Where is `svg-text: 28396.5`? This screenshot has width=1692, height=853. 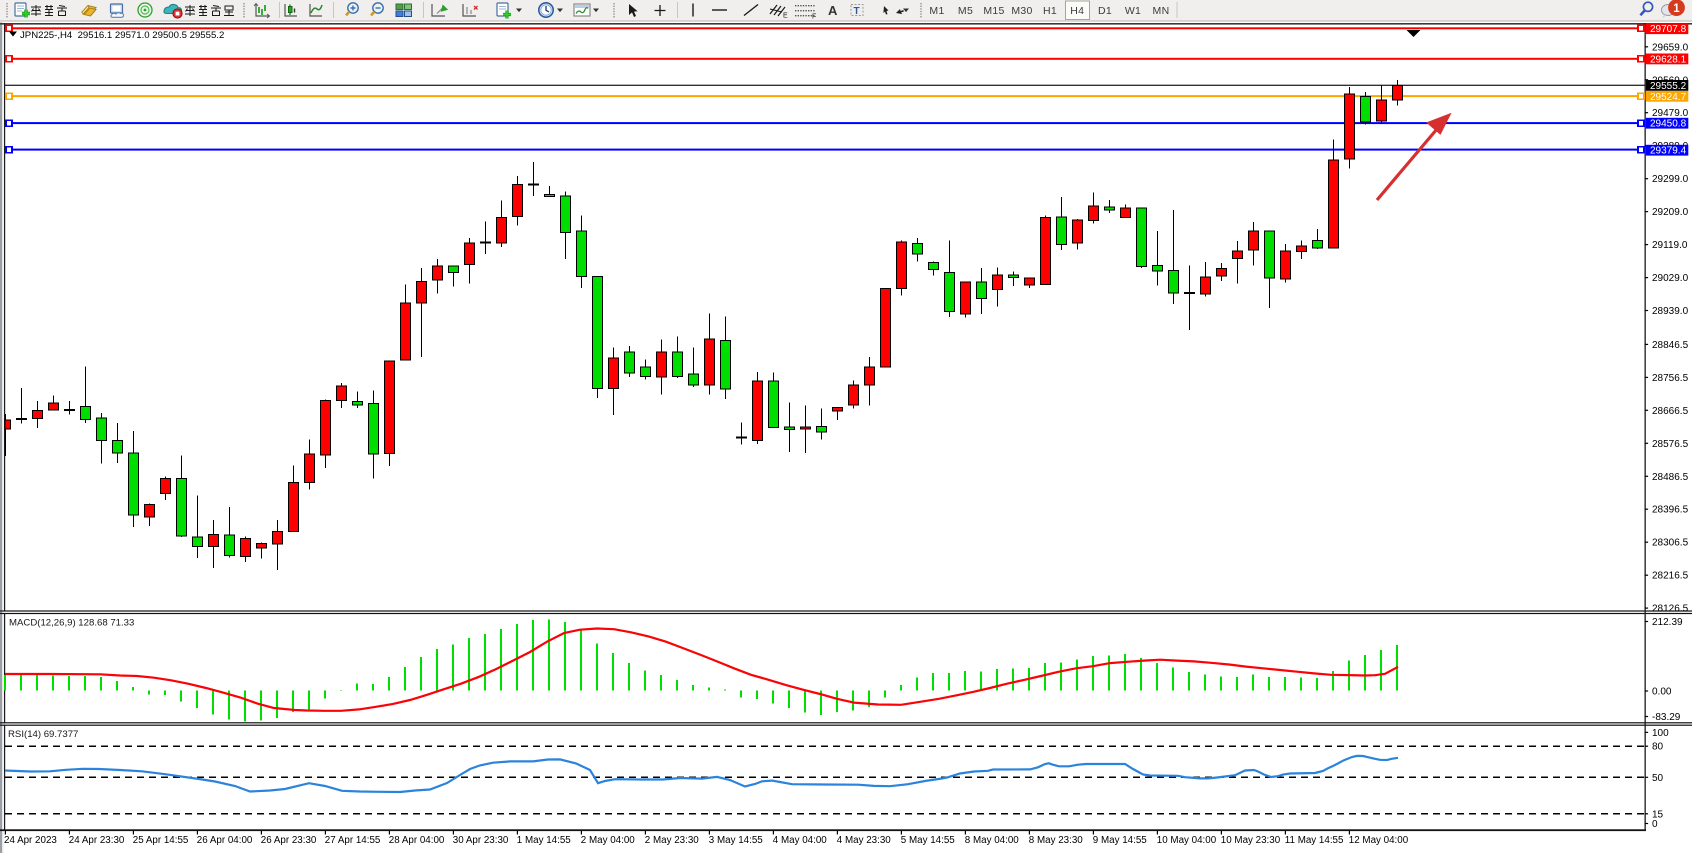 svg-text: 28396.5 is located at coordinates (1670, 510).